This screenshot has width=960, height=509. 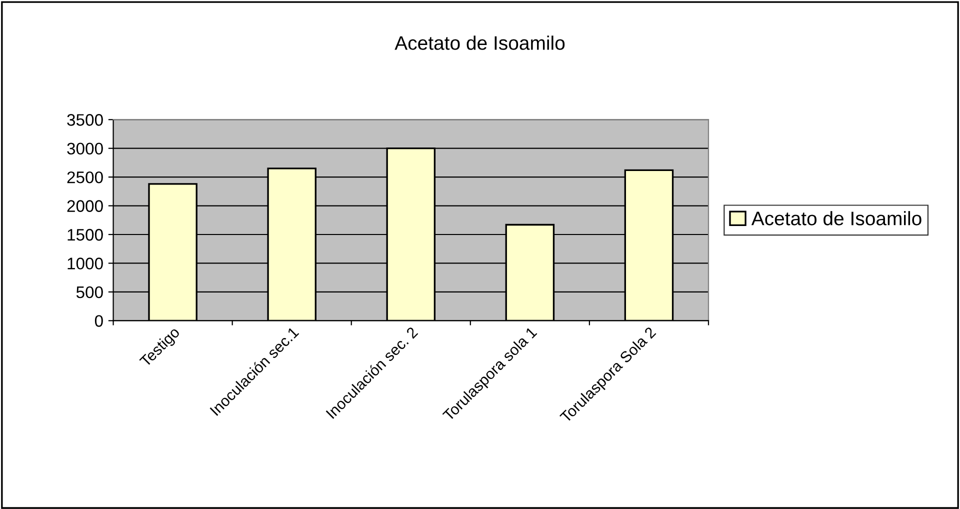 What do you see at coordinates (85, 234) in the screenshot?
I see `y-tick-label: 1500` at bounding box center [85, 234].